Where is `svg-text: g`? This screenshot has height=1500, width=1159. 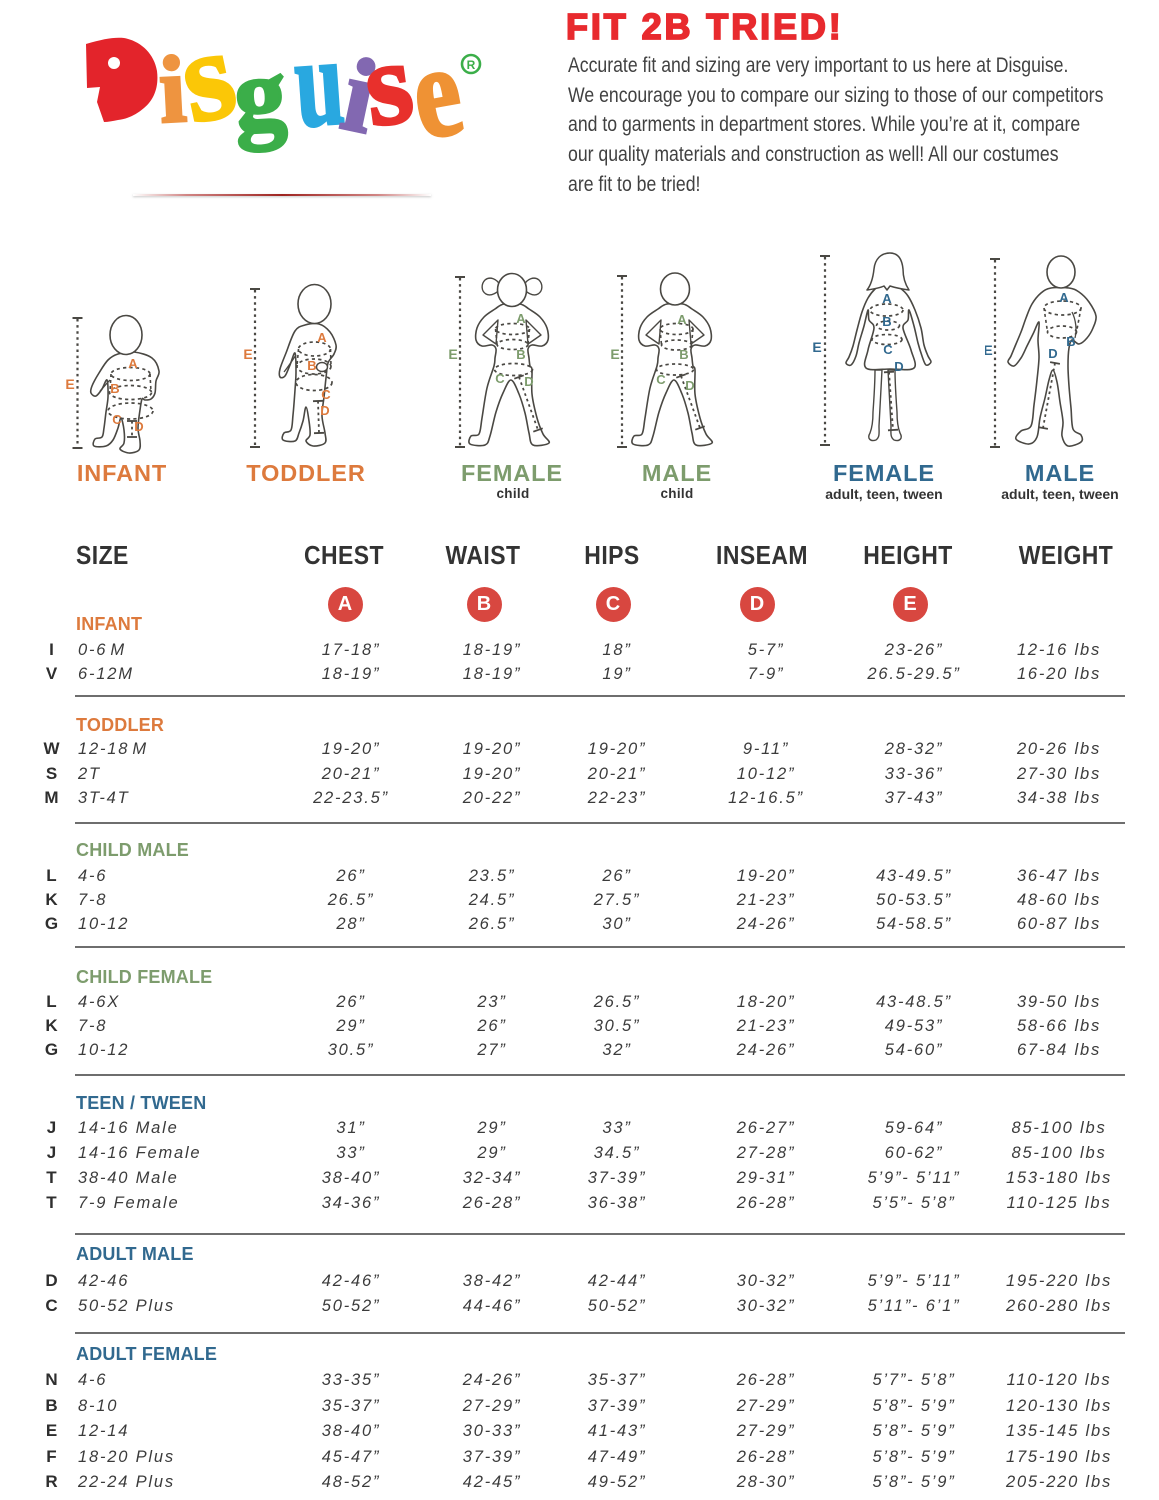
svg-text: g is located at coordinates (259, 94).